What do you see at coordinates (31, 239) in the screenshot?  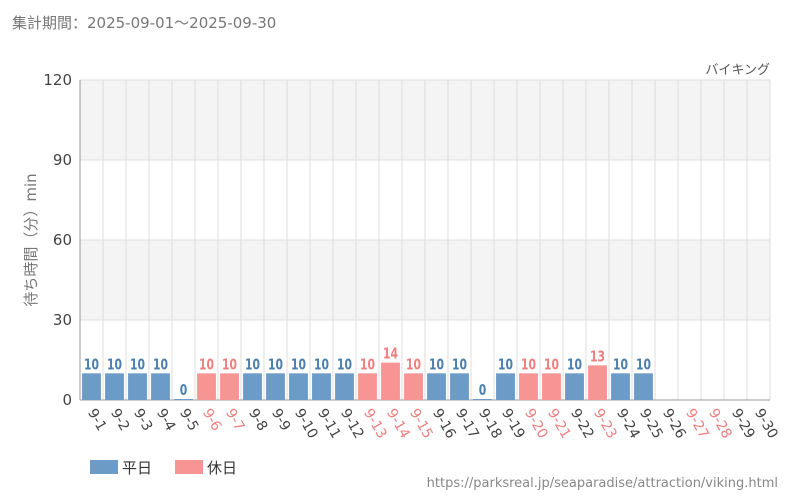 I see `y-axis-label: 待ち時間（分）min` at bounding box center [31, 239].